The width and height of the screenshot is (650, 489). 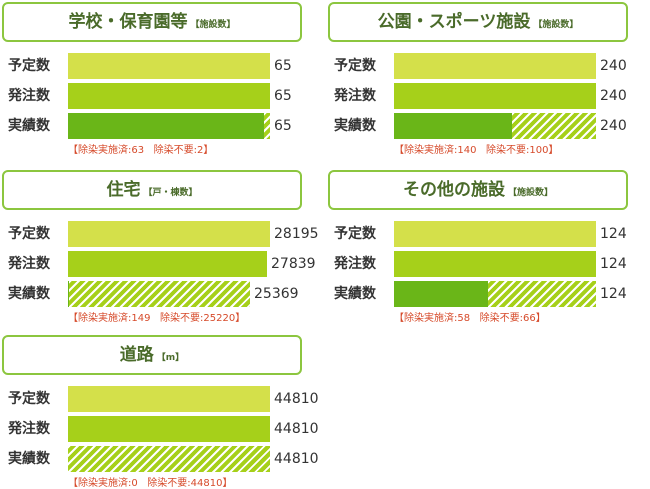 I want to click on row-done: 実績数 240, so click(x=488, y=126).